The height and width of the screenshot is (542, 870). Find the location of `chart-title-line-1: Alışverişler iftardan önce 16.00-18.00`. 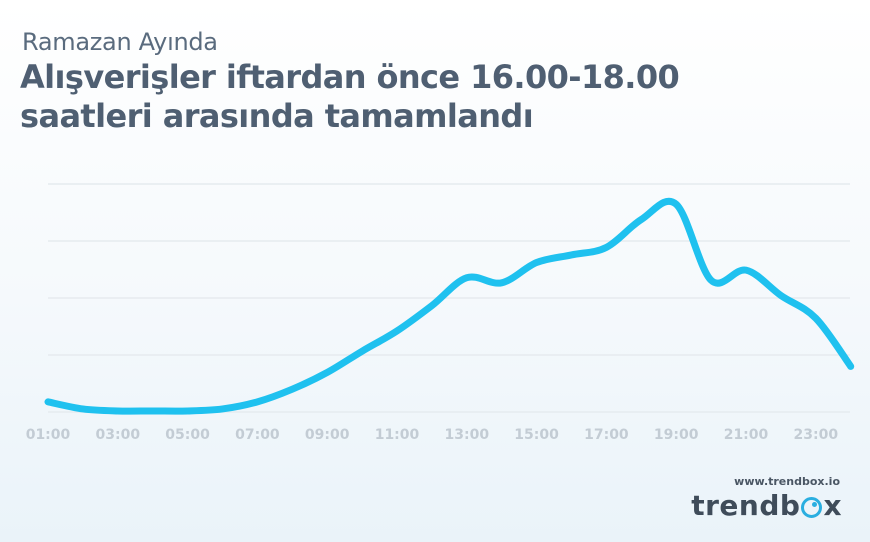

chart-title-line-1: Alışverişler iftardan önce 16.00-18.00 is located at coordinates (350, 77).